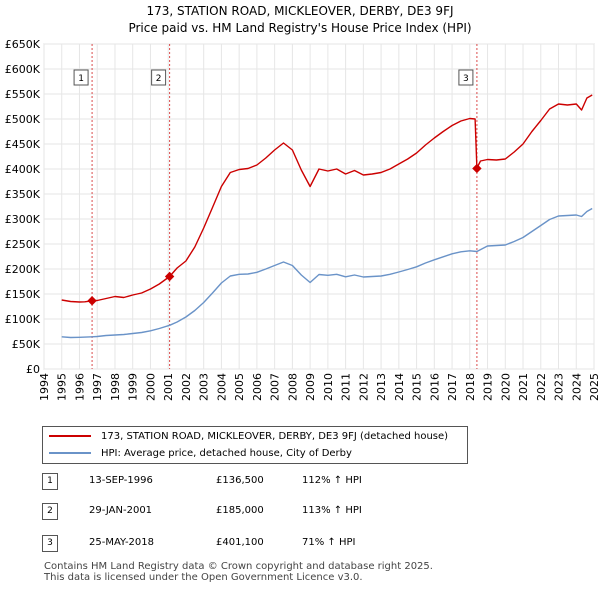 This screenshot has height=590, width=600. I want to click on x-tick-label: 2002, so click(186, 387).